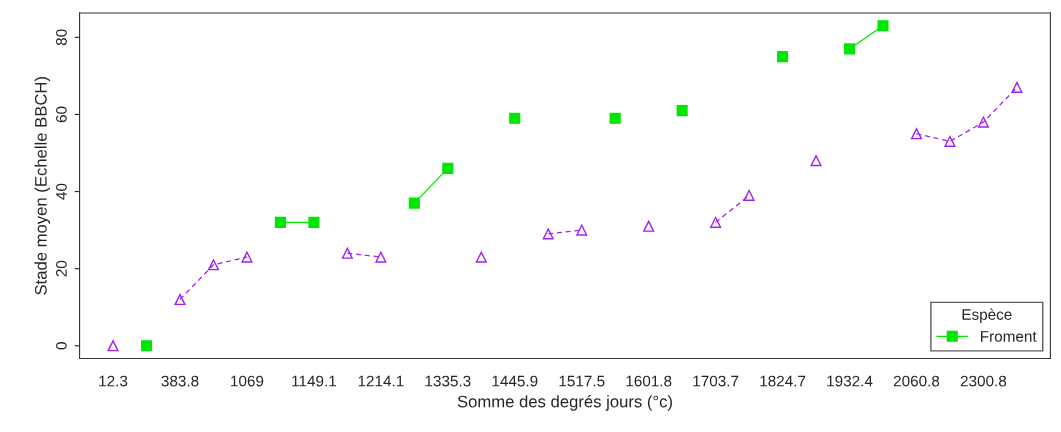  I want to click on x-tick-label: 1932.4, so click(850, 381).